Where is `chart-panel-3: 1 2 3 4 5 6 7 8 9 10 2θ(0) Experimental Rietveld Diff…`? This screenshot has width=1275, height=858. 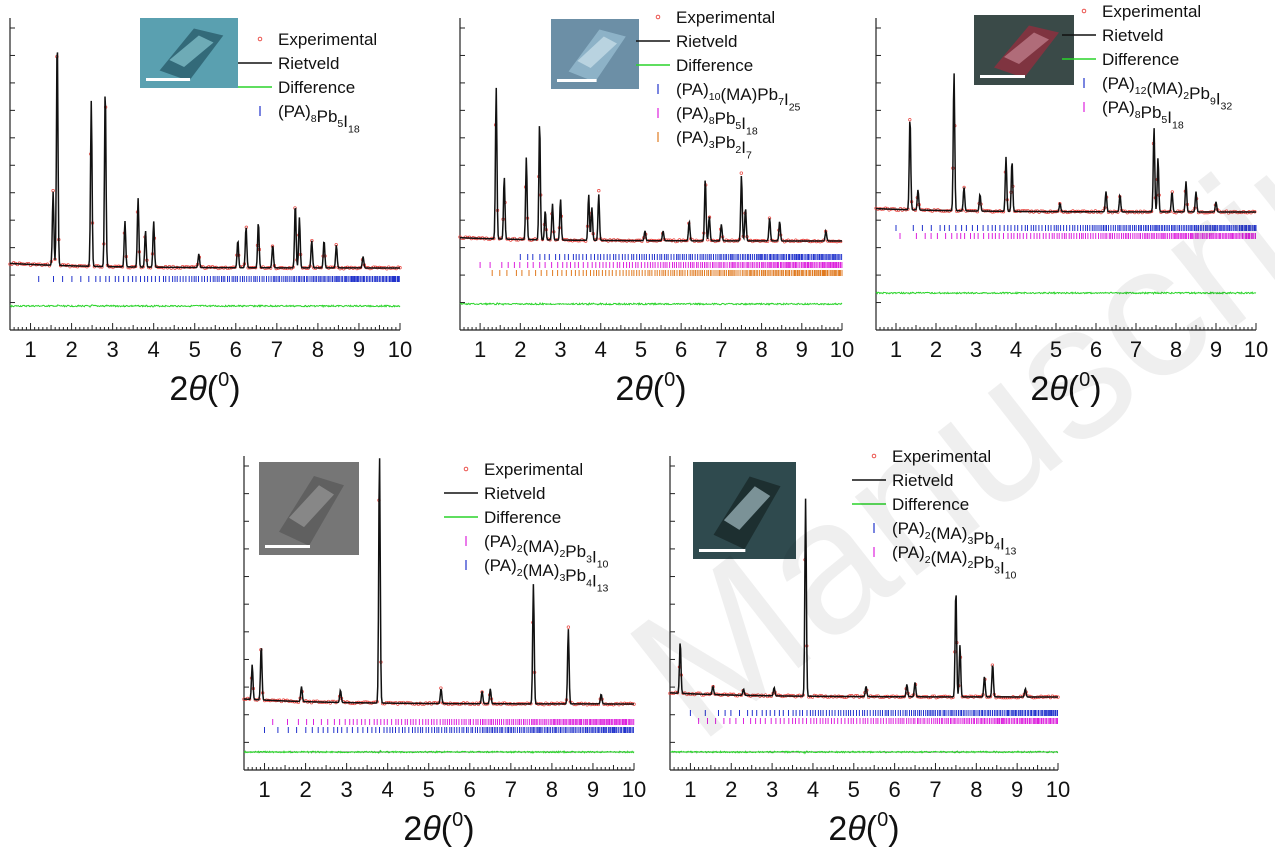 chart-panel-3: 1 2 3 4 5 6 7 8 9 10 2θ(0) Experimental Rietveld Diff… is located at coordinates (1071, 205).